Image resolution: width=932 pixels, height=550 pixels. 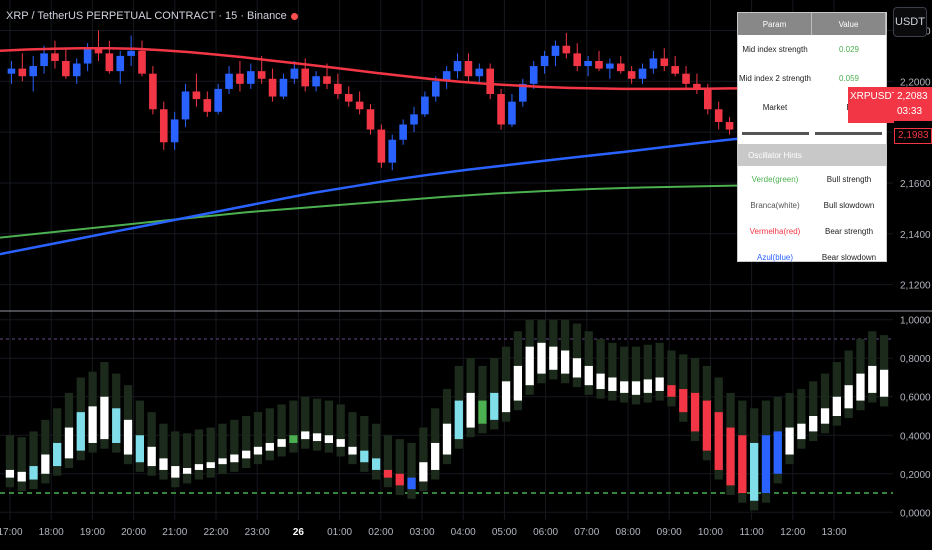 What do you see at coordinates (849, 205) in the screenshot?
I see `hint-meaning: Bull slowdown` at bounding box center [849, 205].